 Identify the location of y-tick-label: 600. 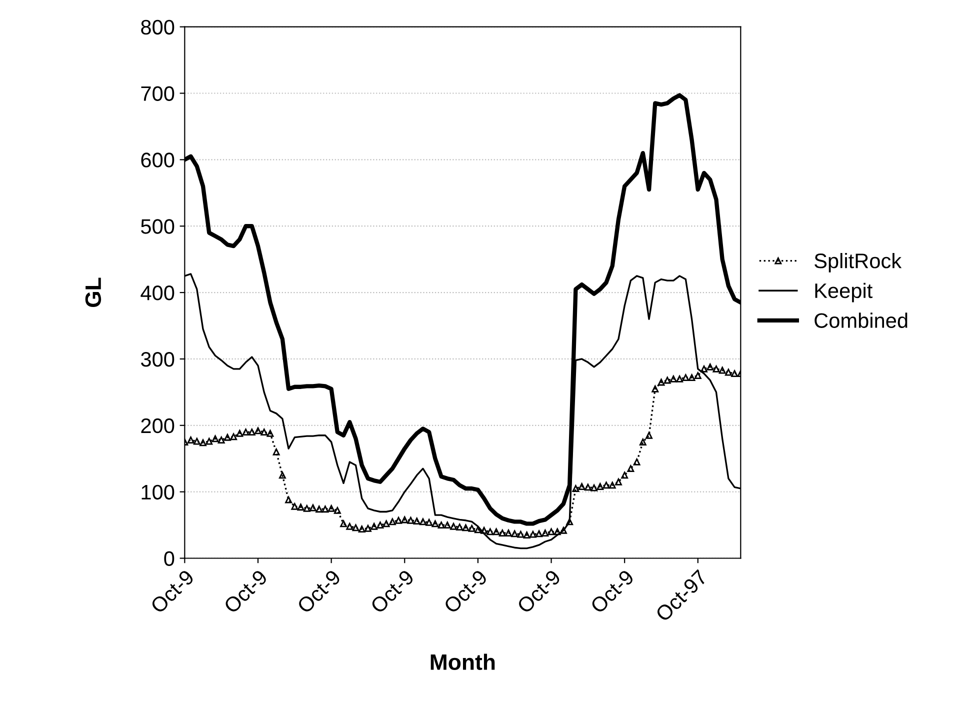
(157, 160).